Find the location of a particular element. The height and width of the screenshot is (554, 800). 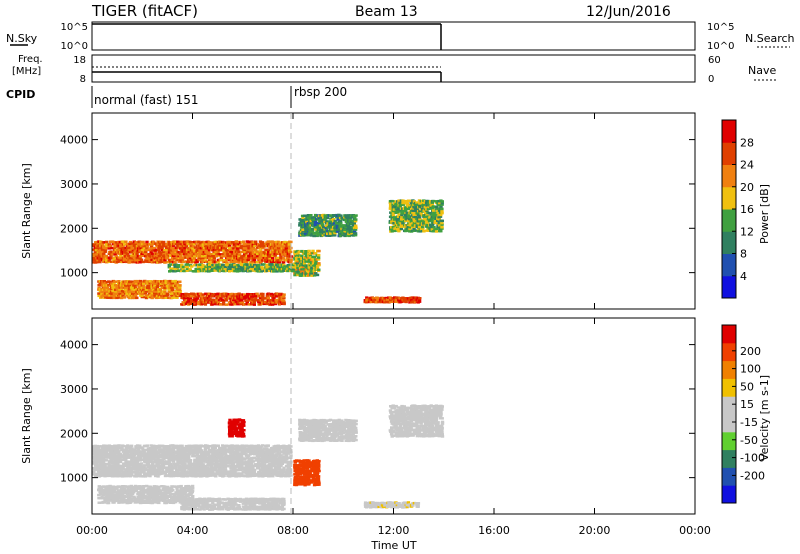

power-cells is located at coordinates (268, 252).